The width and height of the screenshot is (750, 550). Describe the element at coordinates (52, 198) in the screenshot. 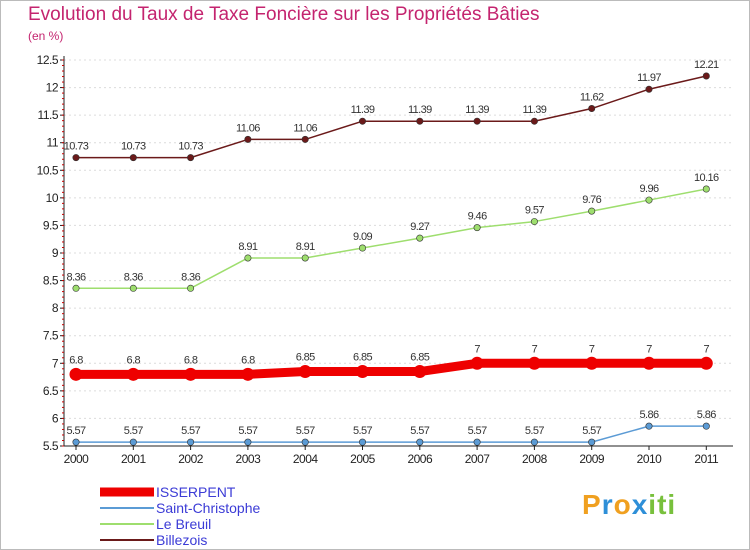

I see `y-tick-label: 10` at that location.